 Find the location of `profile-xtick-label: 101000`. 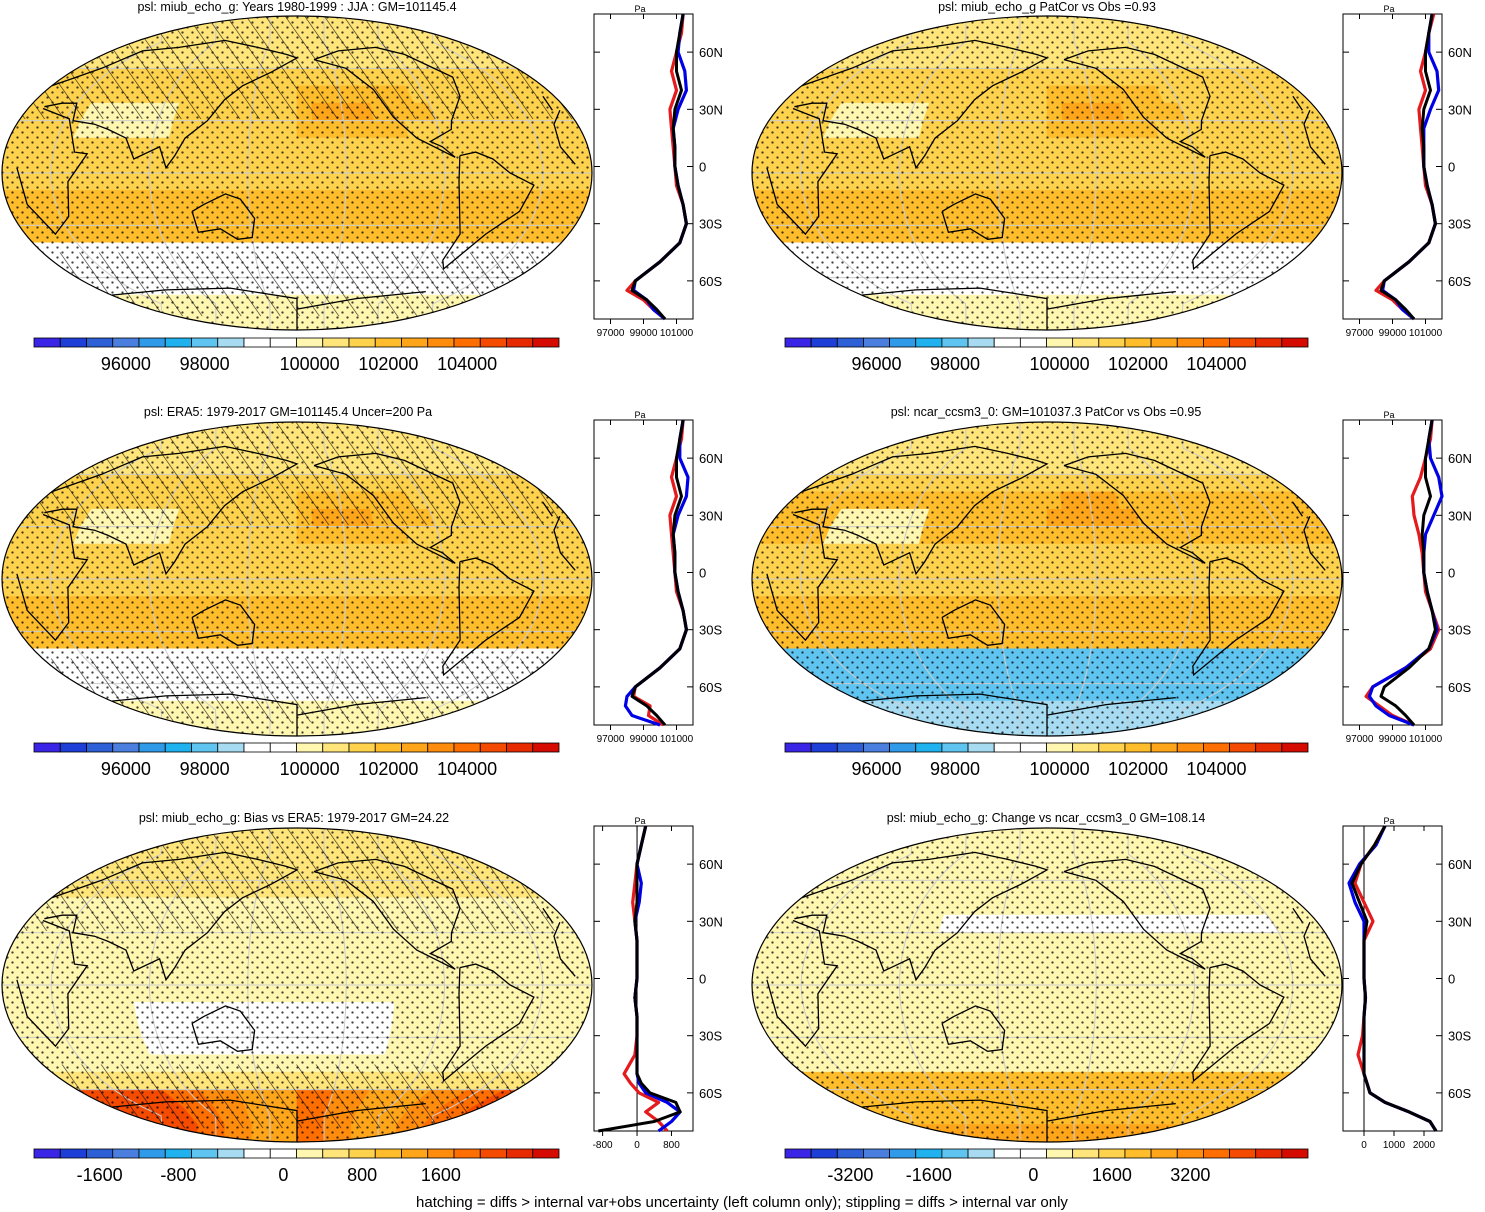

profile-xtick-label: 101000 is located at coordinates (677, 739).